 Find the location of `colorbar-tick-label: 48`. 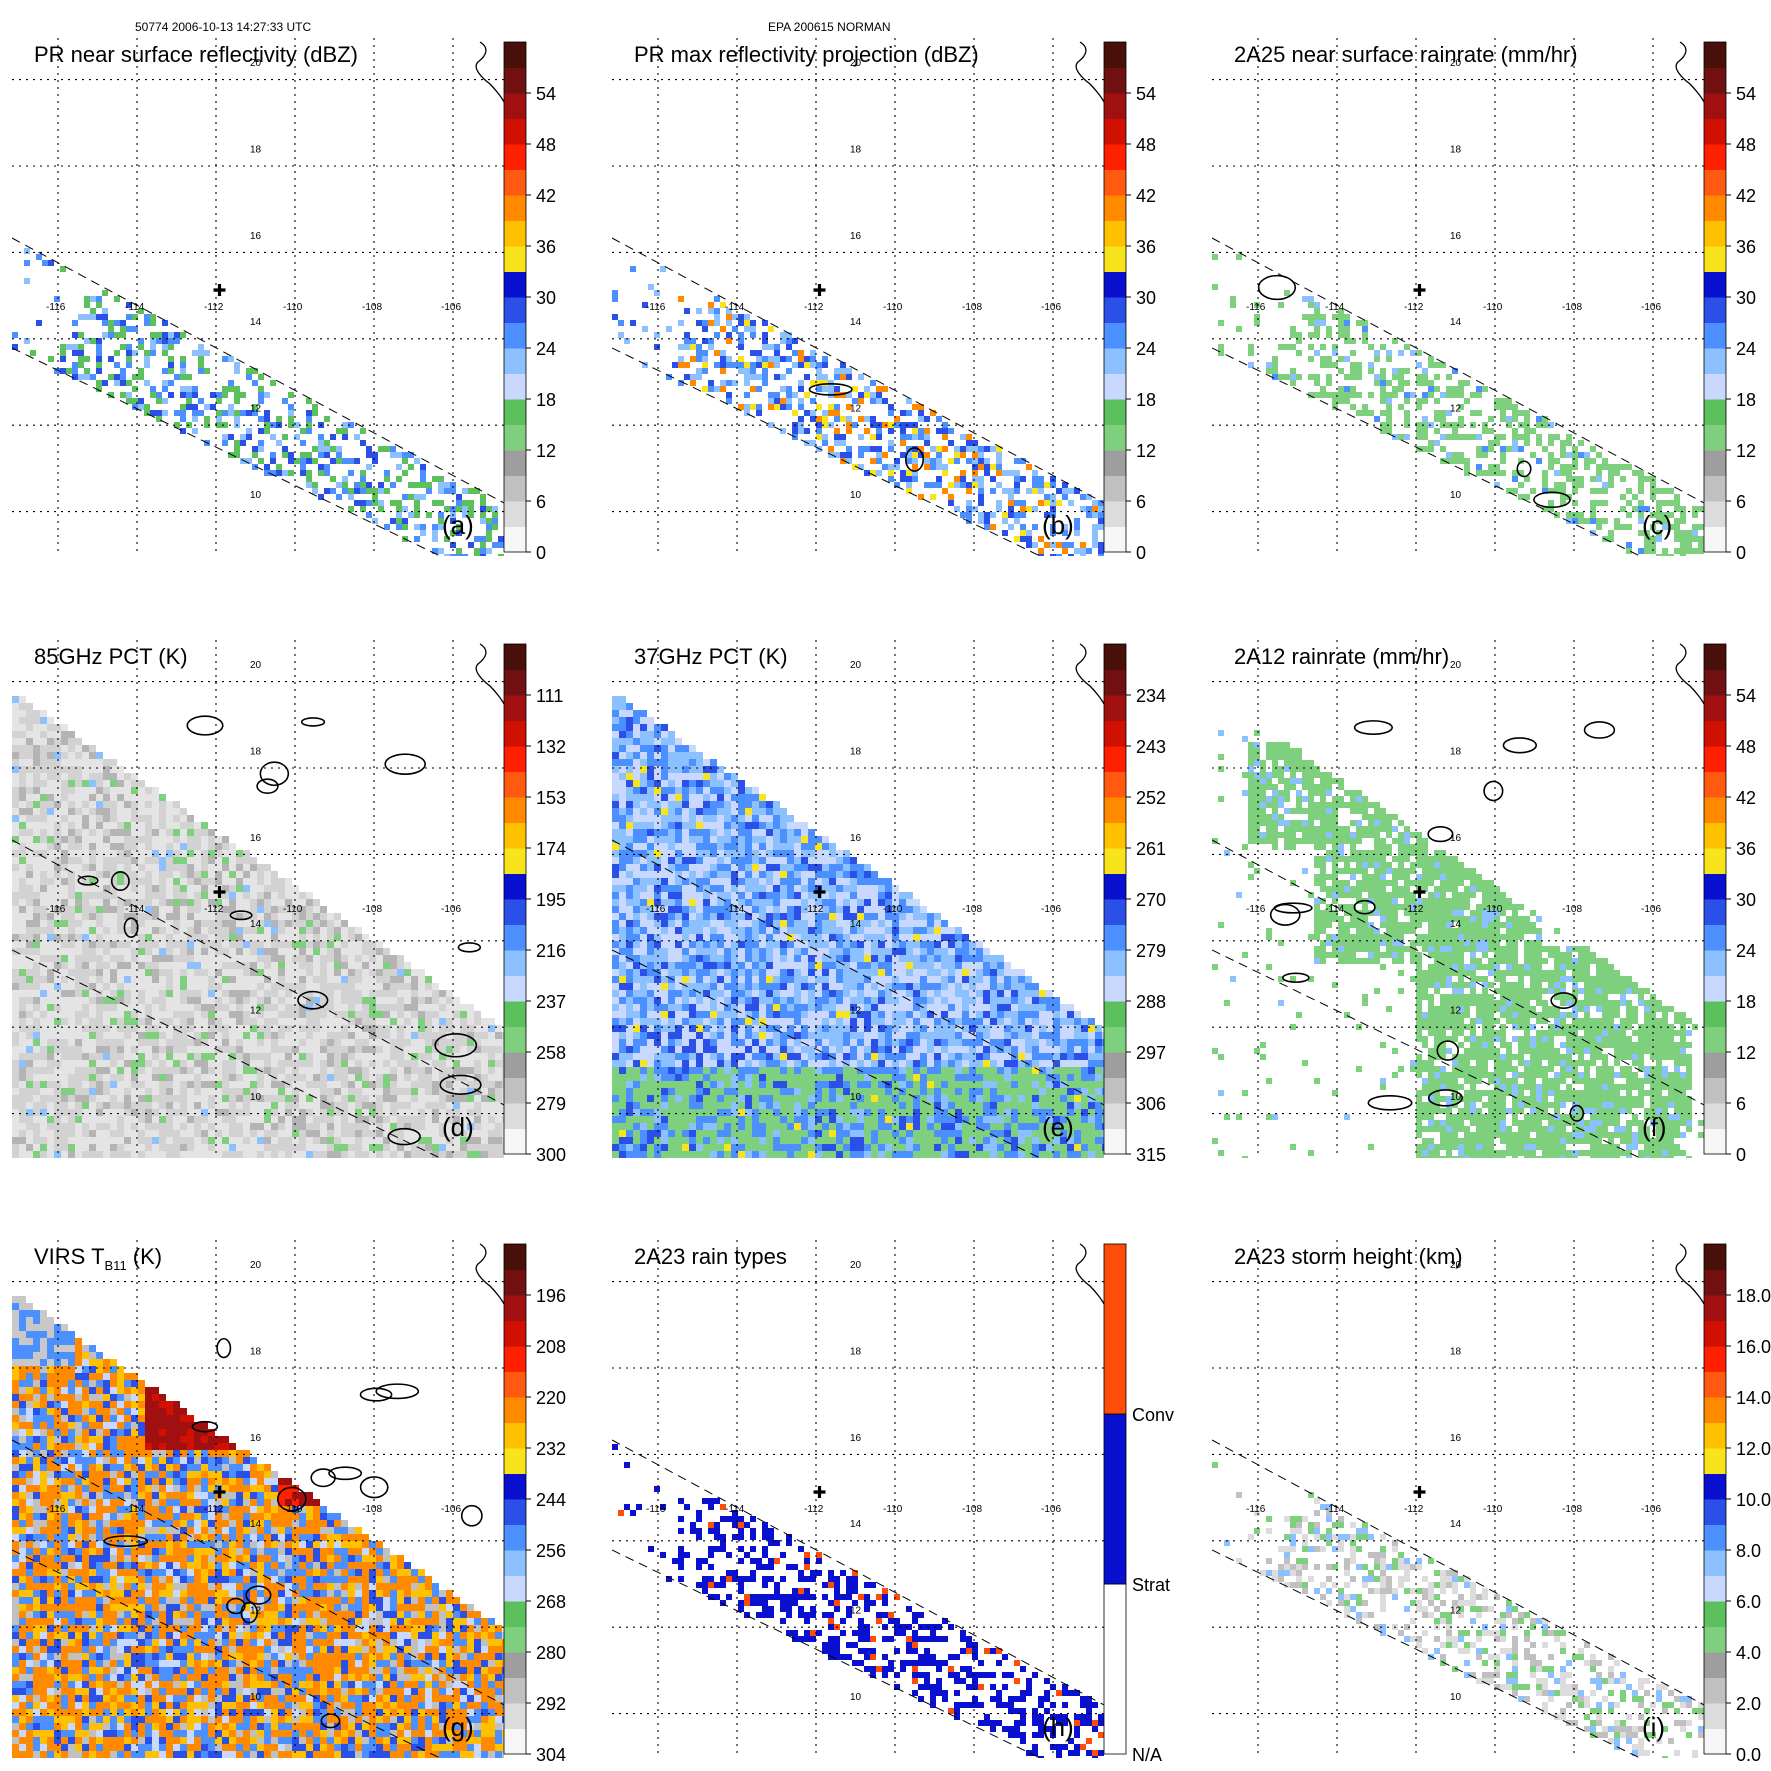

colorbar-tick-label: 48 is located at coordinates (1146, 145).